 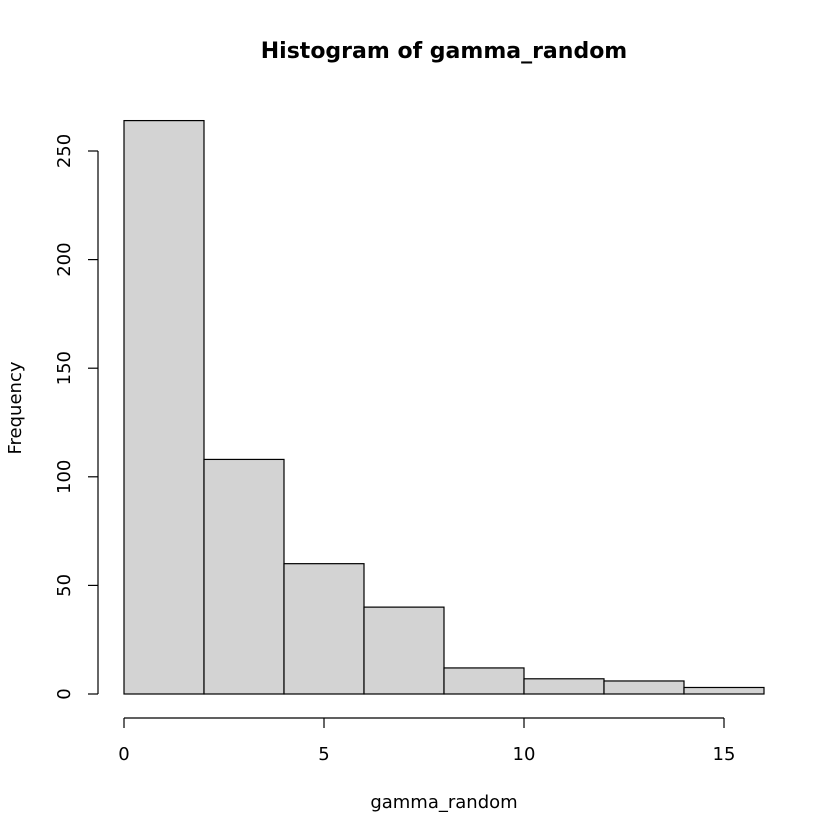 I want to click on chart-title: Histogram of gamma_random, so click(x=444, y=51).